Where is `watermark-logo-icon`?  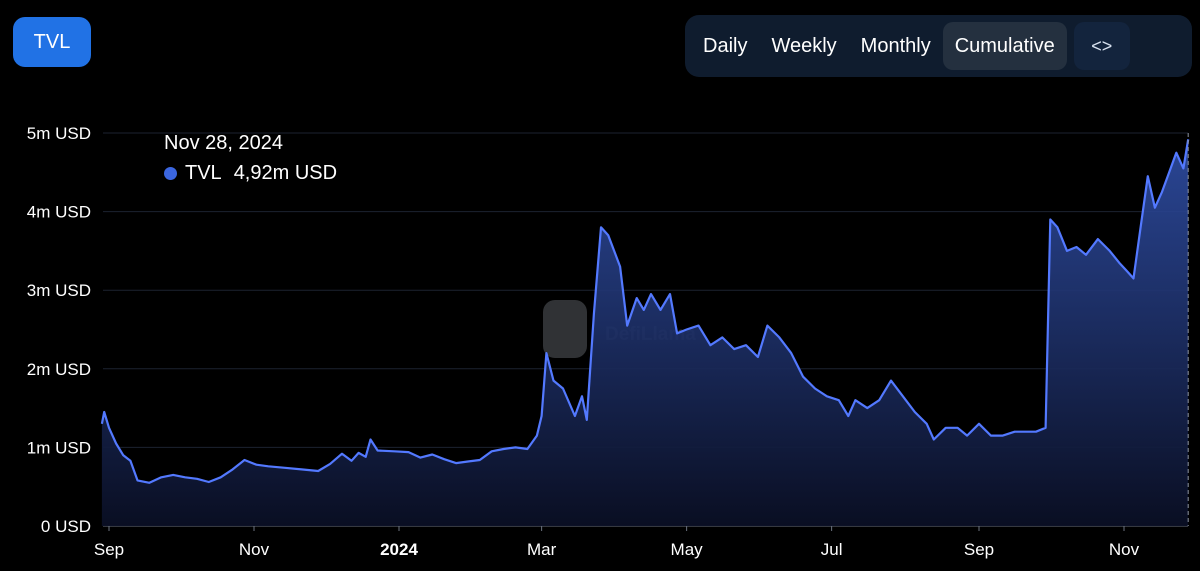
watermark-logo-icon is located at coordinates (565, 329).